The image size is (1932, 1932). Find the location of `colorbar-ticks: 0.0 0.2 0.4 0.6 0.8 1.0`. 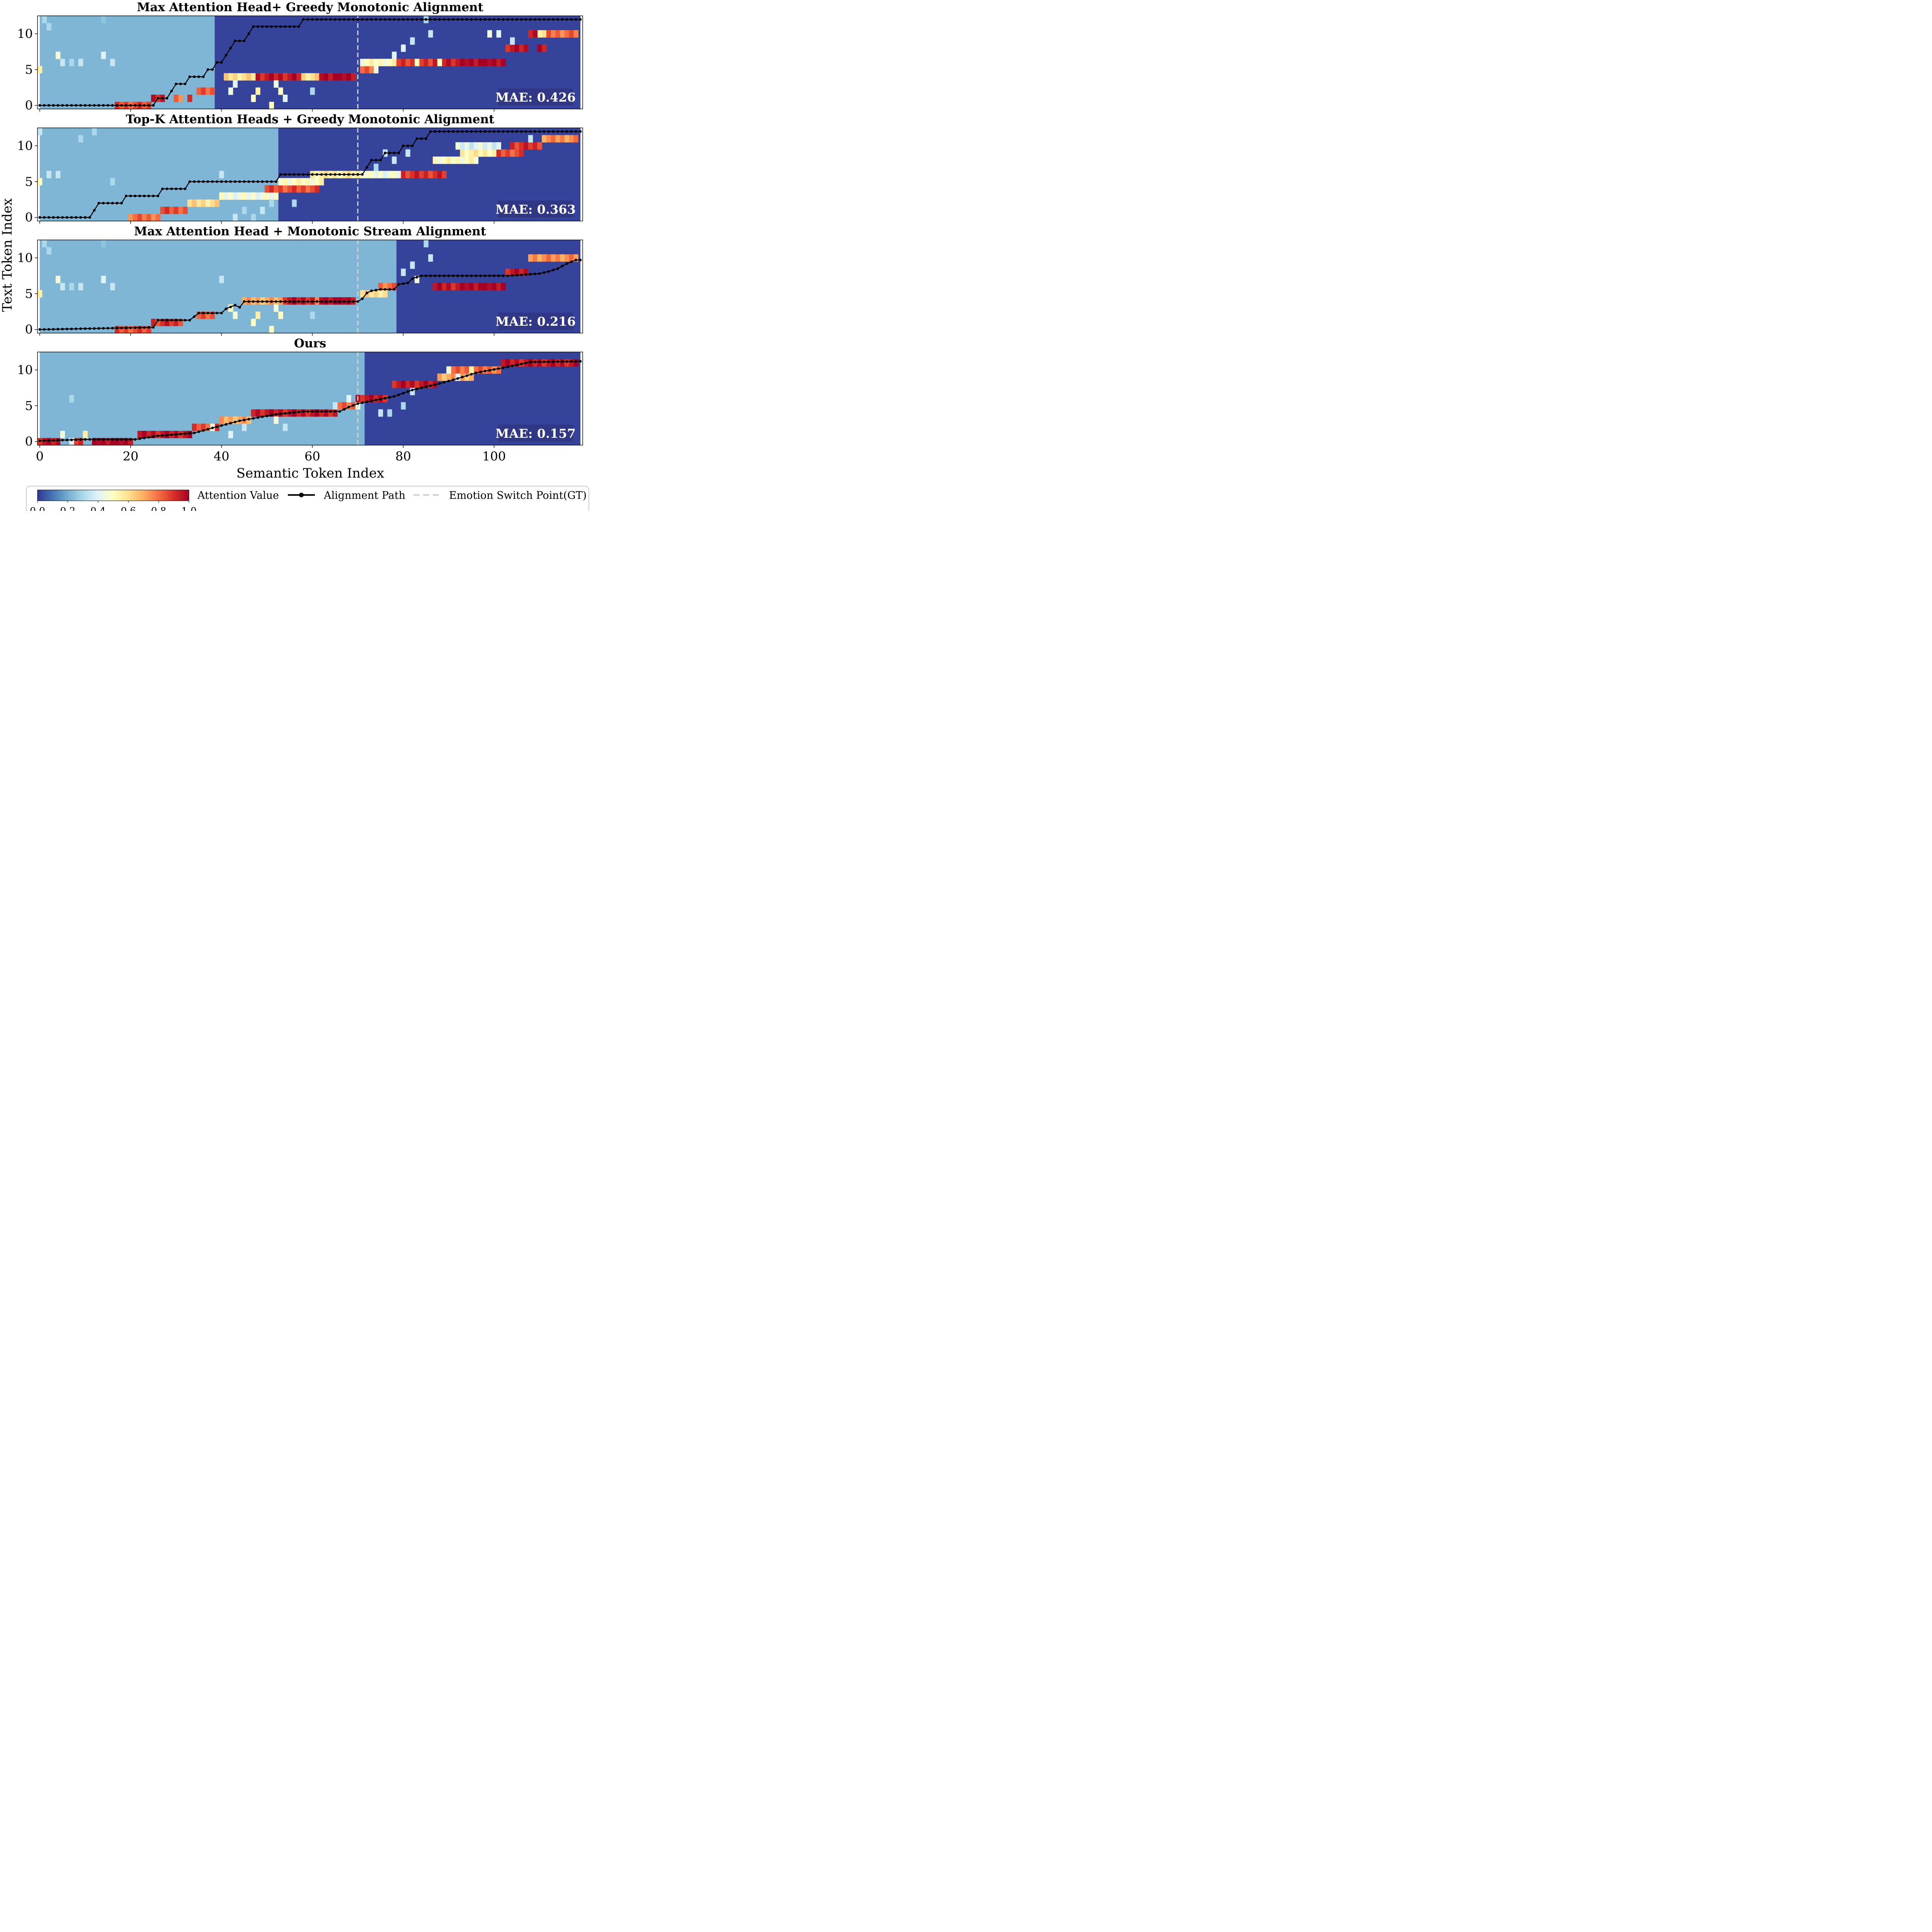

colorbar-ticks: 0.0 0.2 0.4 0.6 0.8 1.0 is located at coordinates (113, 506).